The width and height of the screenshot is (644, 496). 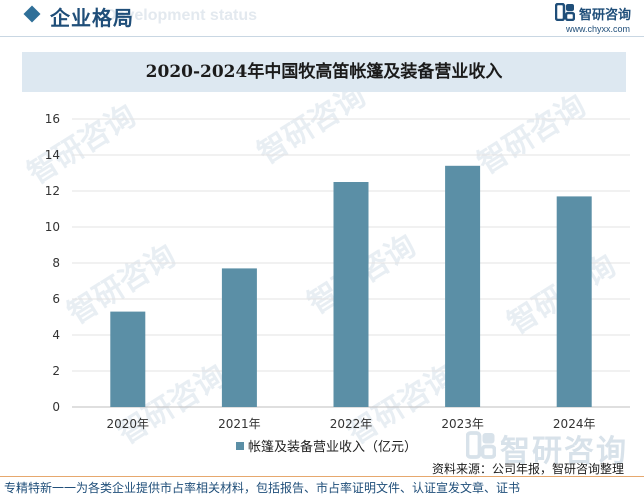 I want to click on x-tick-label: 2021年, so click(x=239, y=424).